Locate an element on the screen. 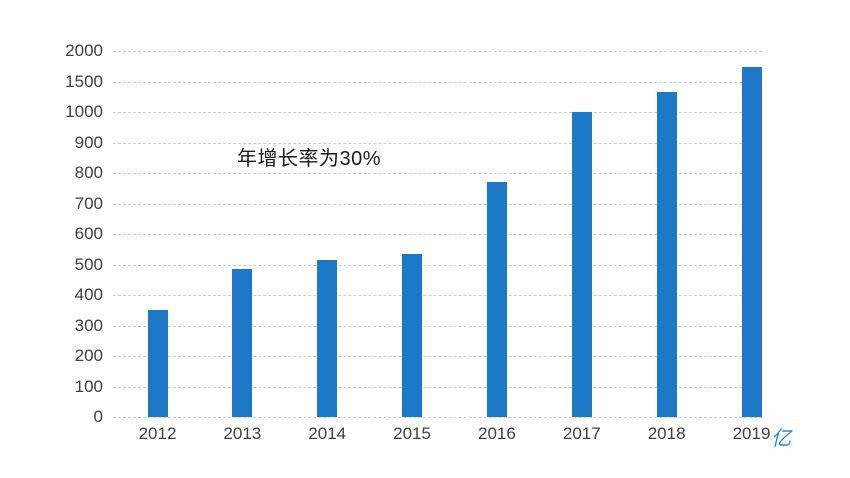  y-axis-tick-label: 100 is located at coordinates (88, 386).